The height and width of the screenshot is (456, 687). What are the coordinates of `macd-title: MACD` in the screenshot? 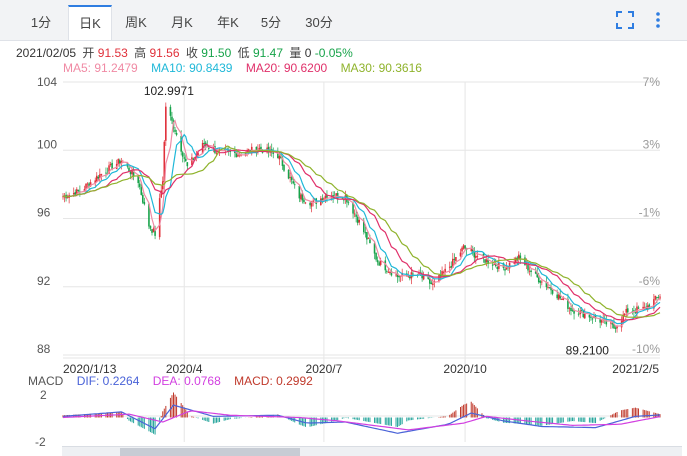 It's located at (46, 381).